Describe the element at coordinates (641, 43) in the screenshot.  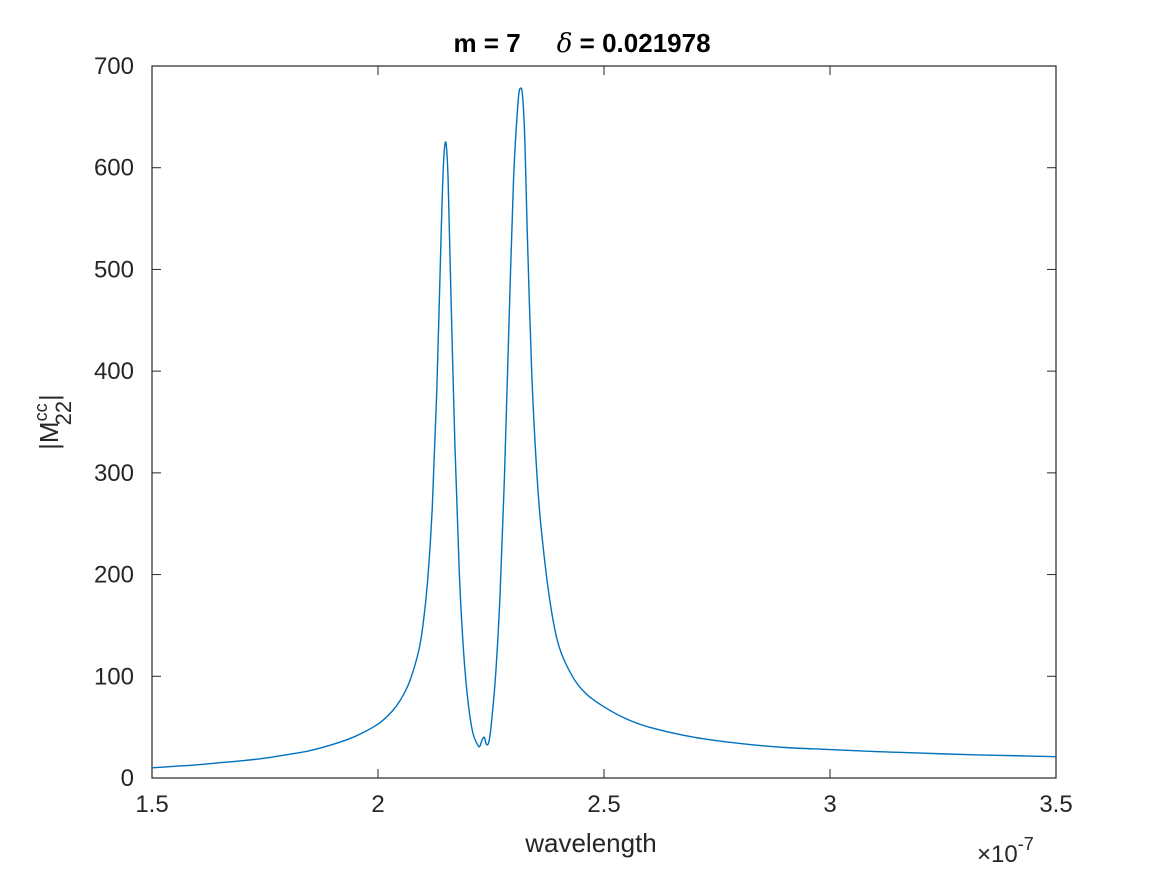
I see `title-delta-value: = 0.021978` at that location.